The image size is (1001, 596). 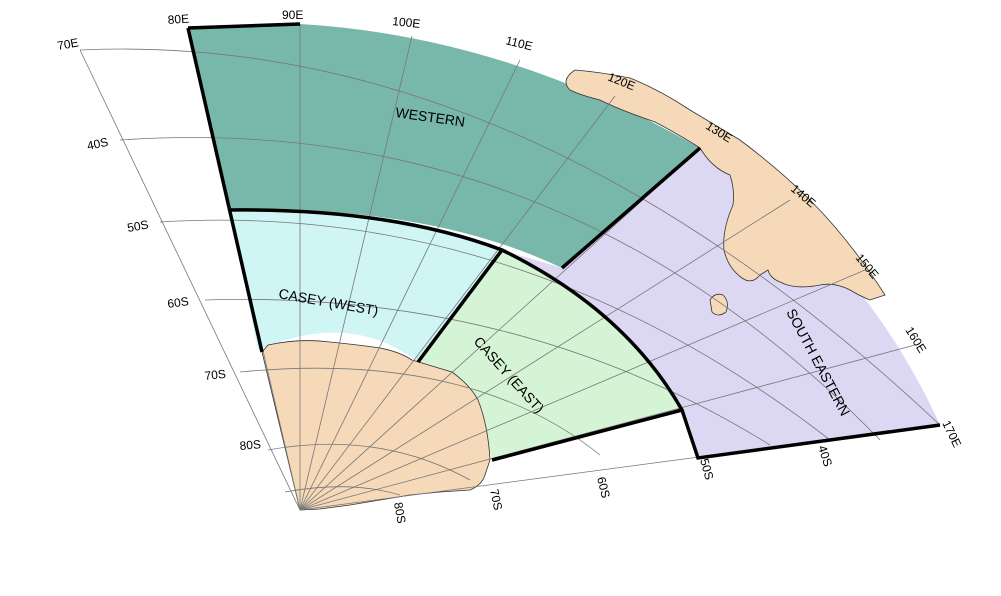 I want to click on tasmania-land, so click(x=718, y=304).